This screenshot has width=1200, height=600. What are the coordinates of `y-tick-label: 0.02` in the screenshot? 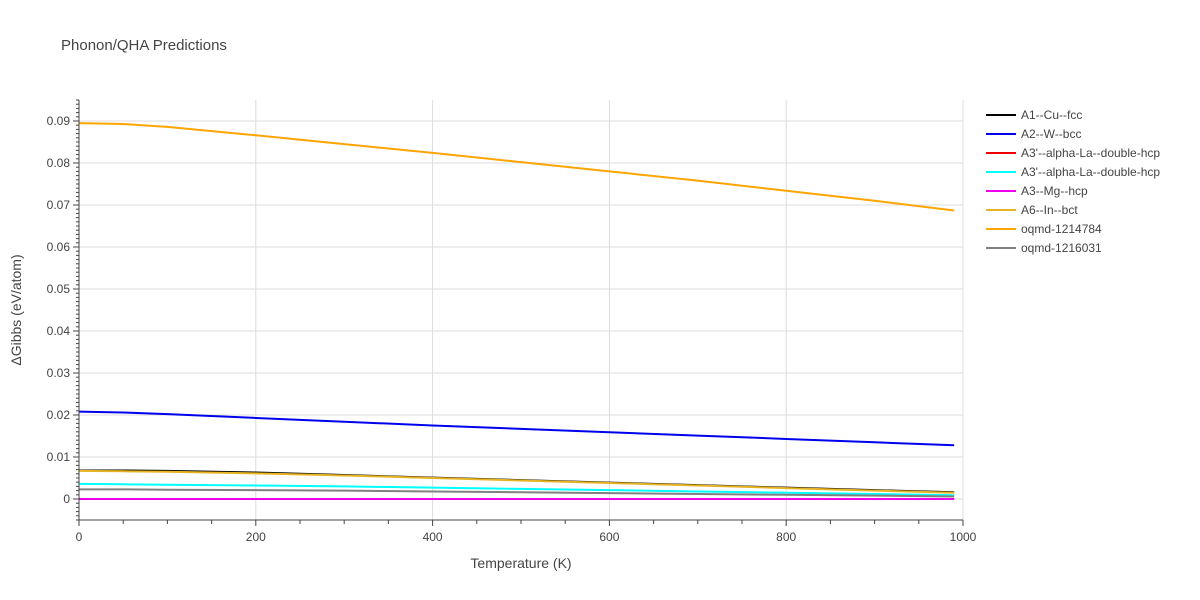 It's located at (59, 415).